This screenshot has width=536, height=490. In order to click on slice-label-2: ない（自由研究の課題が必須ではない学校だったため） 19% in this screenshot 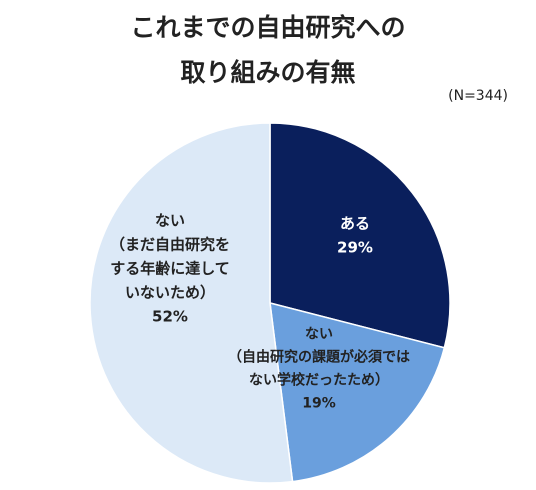, I will do `click(319, 368)`.